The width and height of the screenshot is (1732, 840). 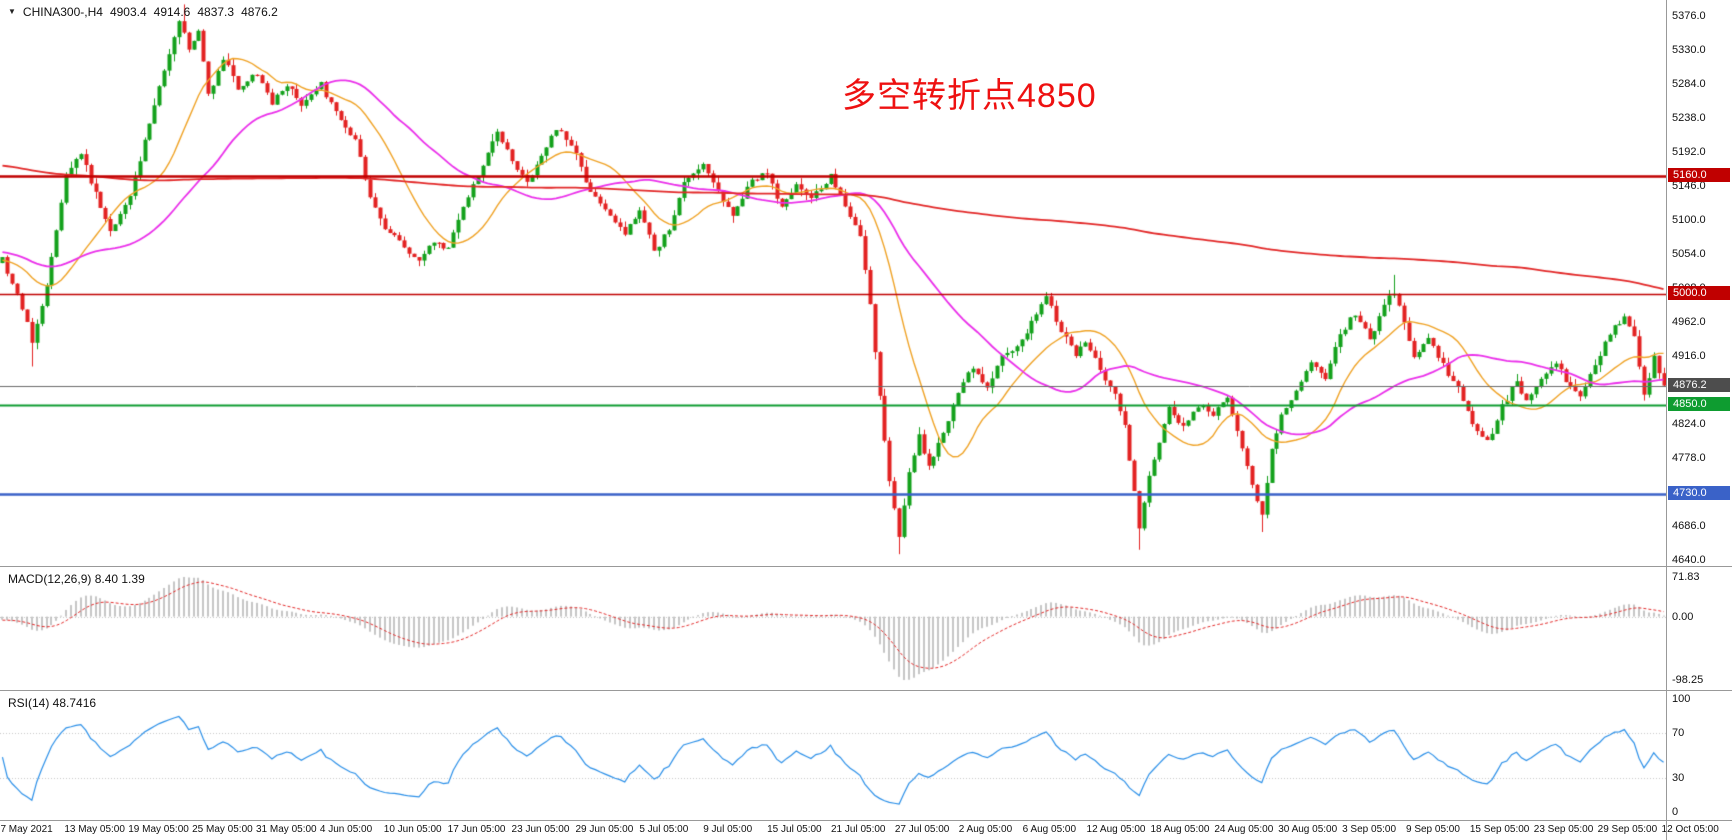 I want to click on time-axis-label: 25 May 05:00, so click(x=222, y=829).